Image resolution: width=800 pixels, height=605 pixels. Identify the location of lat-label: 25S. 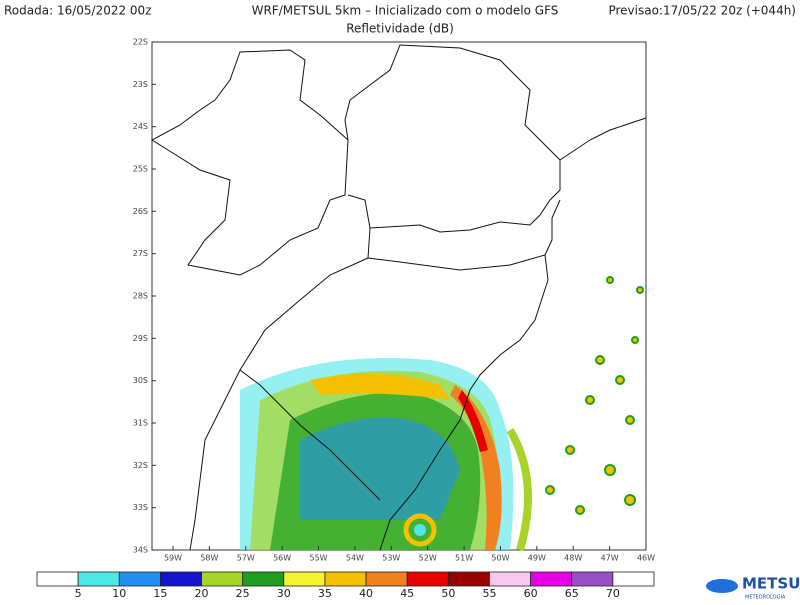
(140, 169).